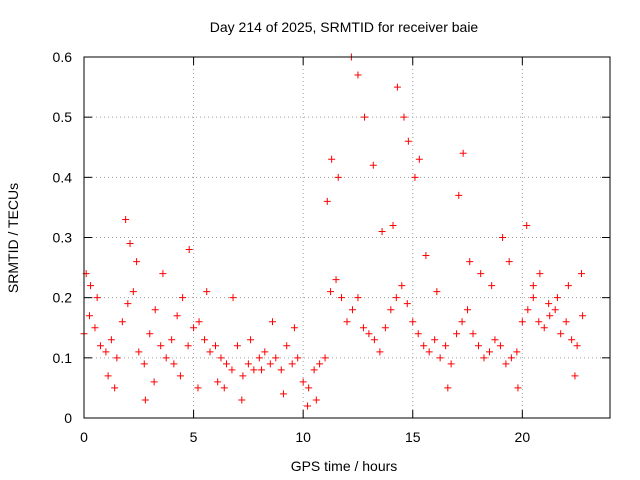 The height and width of the screenshot is (480, 640). I want to click on x-tick-label: 5, so click(194, 437).